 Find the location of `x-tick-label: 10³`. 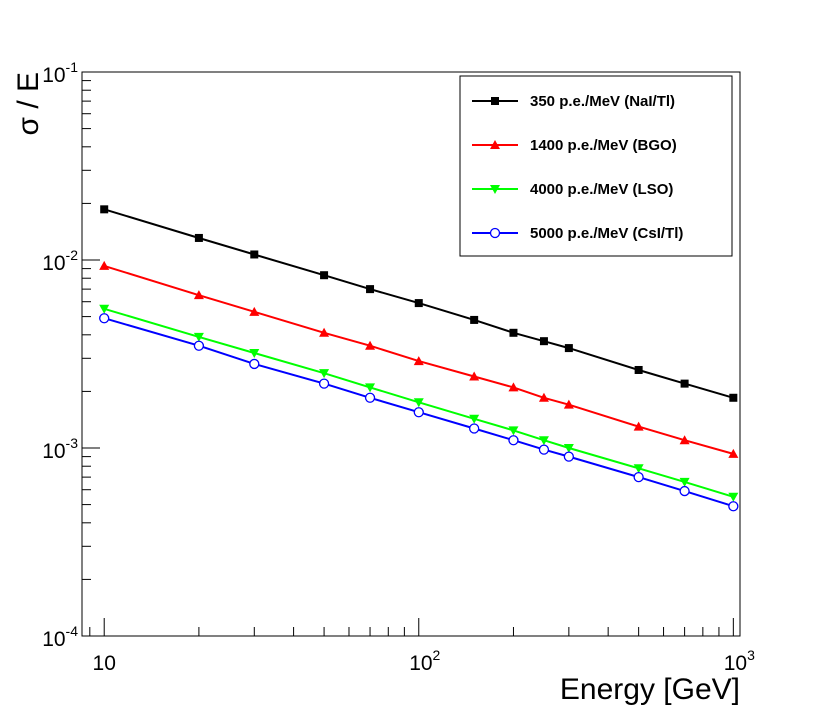

x-tick-label: 10³ is located at coordinates (739, 661).